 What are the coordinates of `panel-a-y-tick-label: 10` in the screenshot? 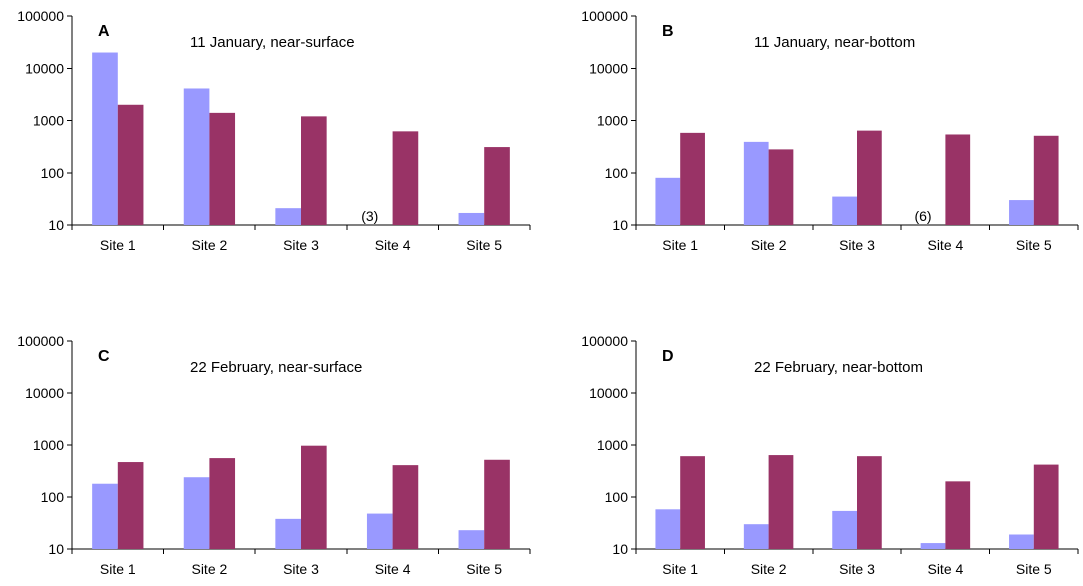 It's located at (56, 225).